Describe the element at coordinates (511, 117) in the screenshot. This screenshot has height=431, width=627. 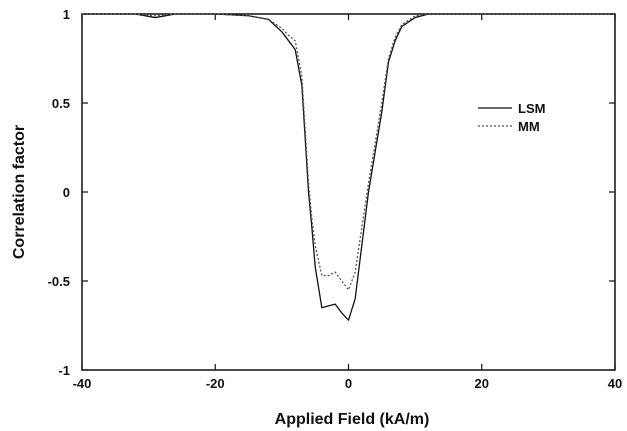
I see `legend: LSM MM` at that location.